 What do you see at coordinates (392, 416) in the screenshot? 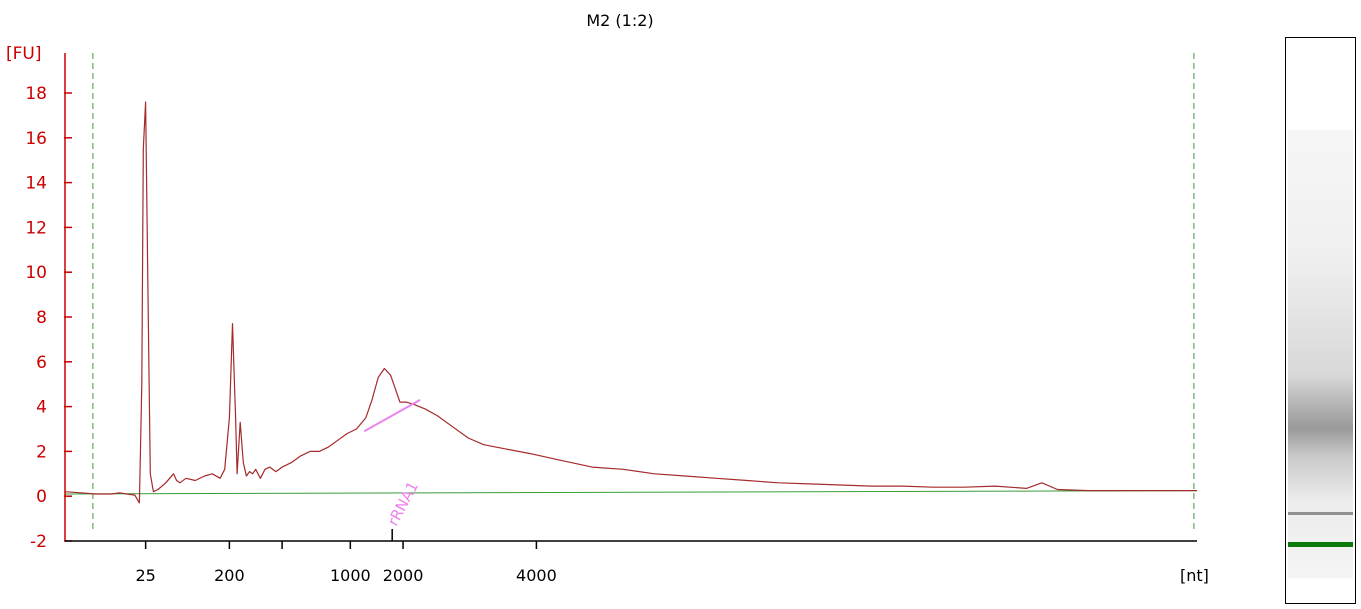
I see `peak-fit-line` at bounding box center [392, 416].